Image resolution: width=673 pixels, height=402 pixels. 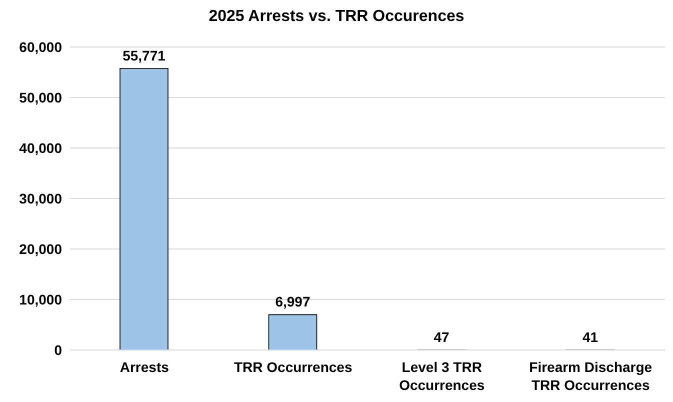 I want to click on x-tick-label: Level 3 TRR Occurrences, so click(x=442, y=376).